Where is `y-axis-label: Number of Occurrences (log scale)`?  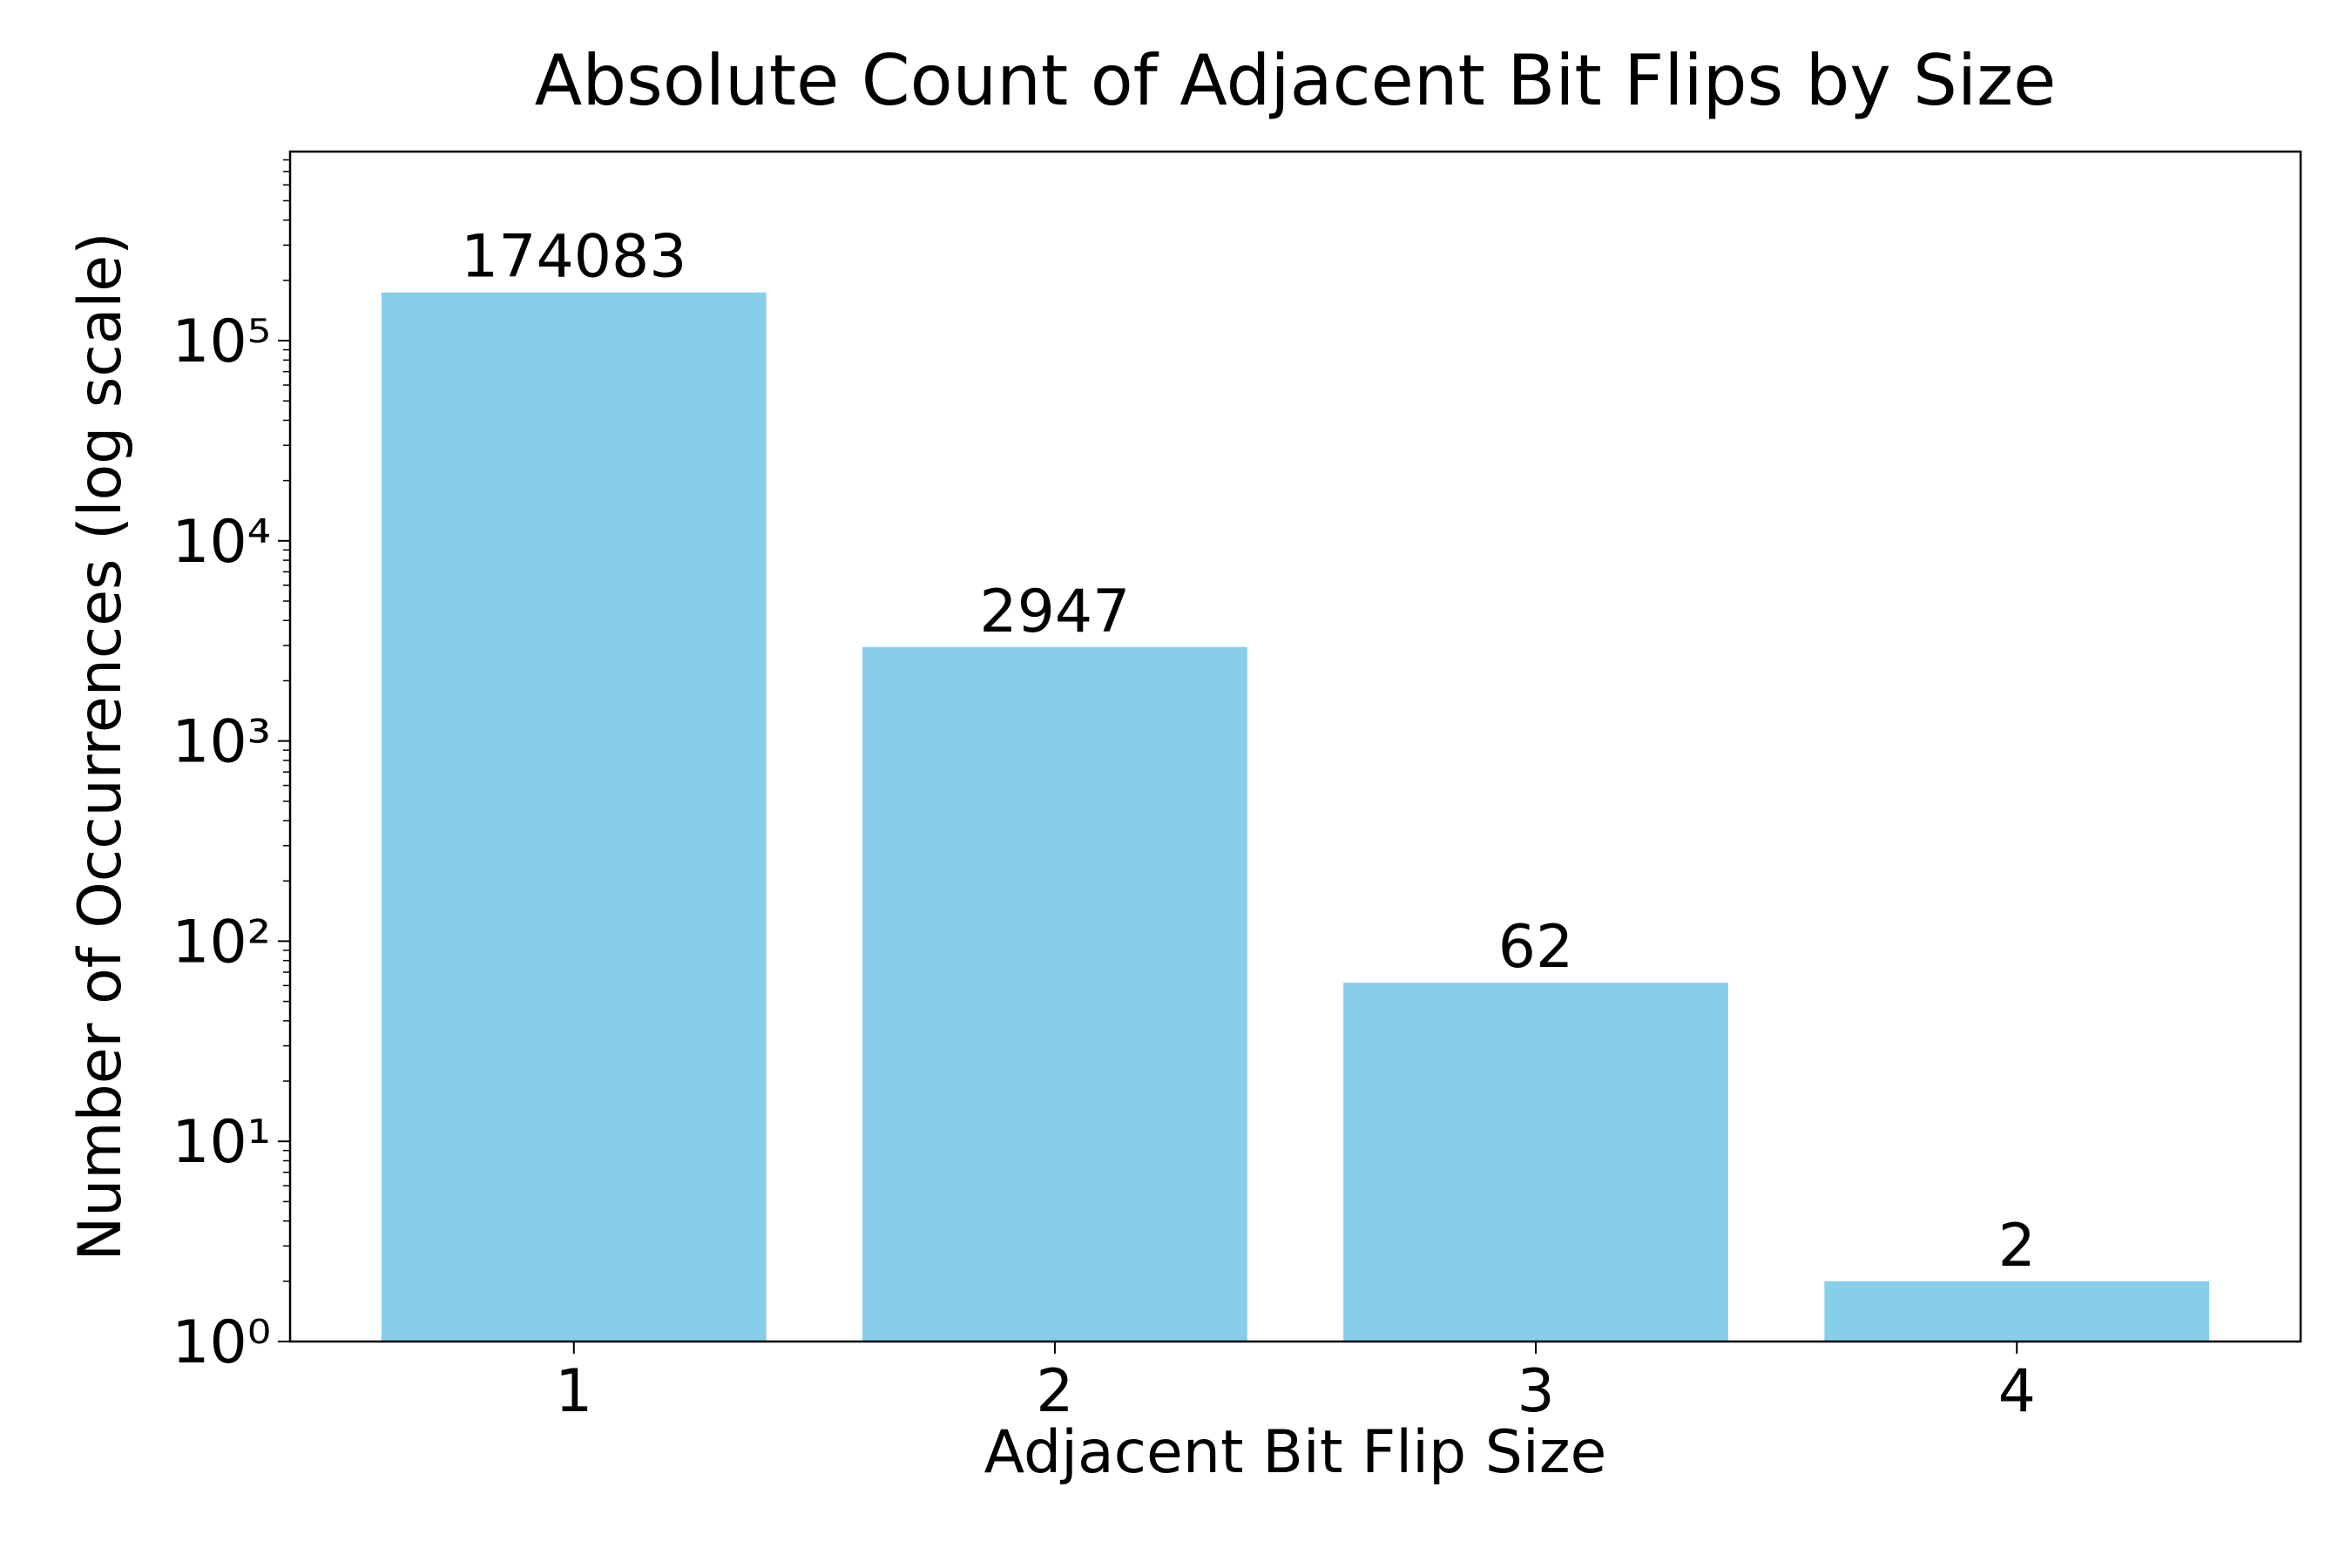
y-axis-label: Number of Occurrences (log scale) is located at coordinates (101, 746).